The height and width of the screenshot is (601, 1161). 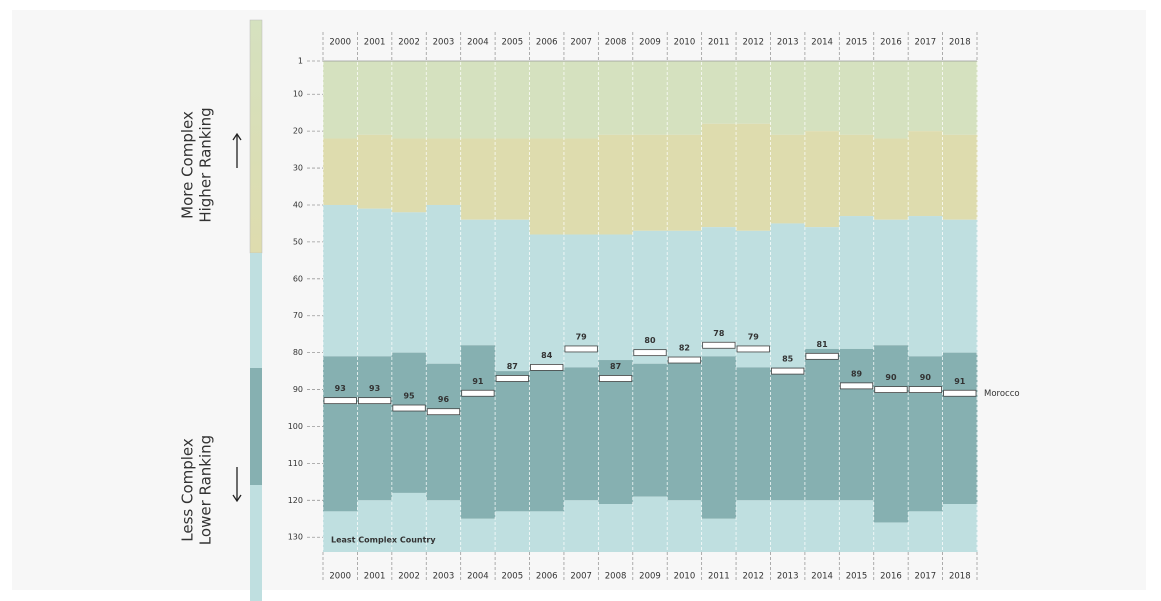 What do you see at coordinates (409, 577) in the screenshot?
I see `x-tick-label: 2002` at bounding box center [409, 577].